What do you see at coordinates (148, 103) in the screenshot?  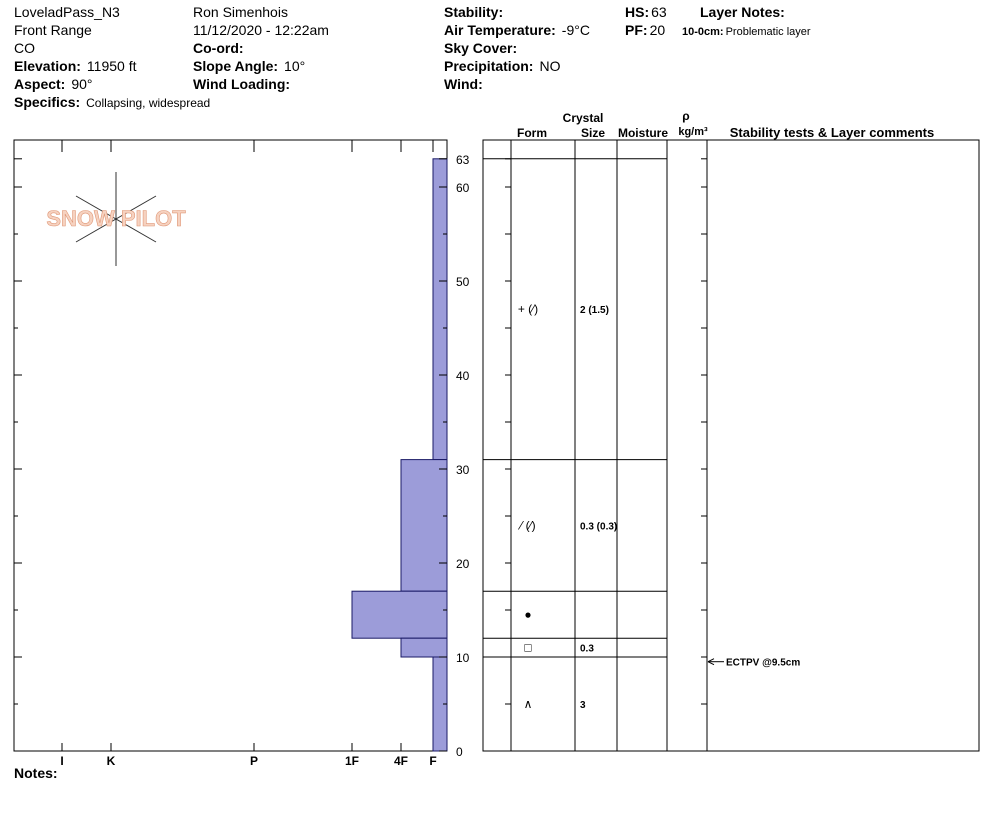 I see `field-value: Collapsing, widespread` at bounding box center [148, 103].